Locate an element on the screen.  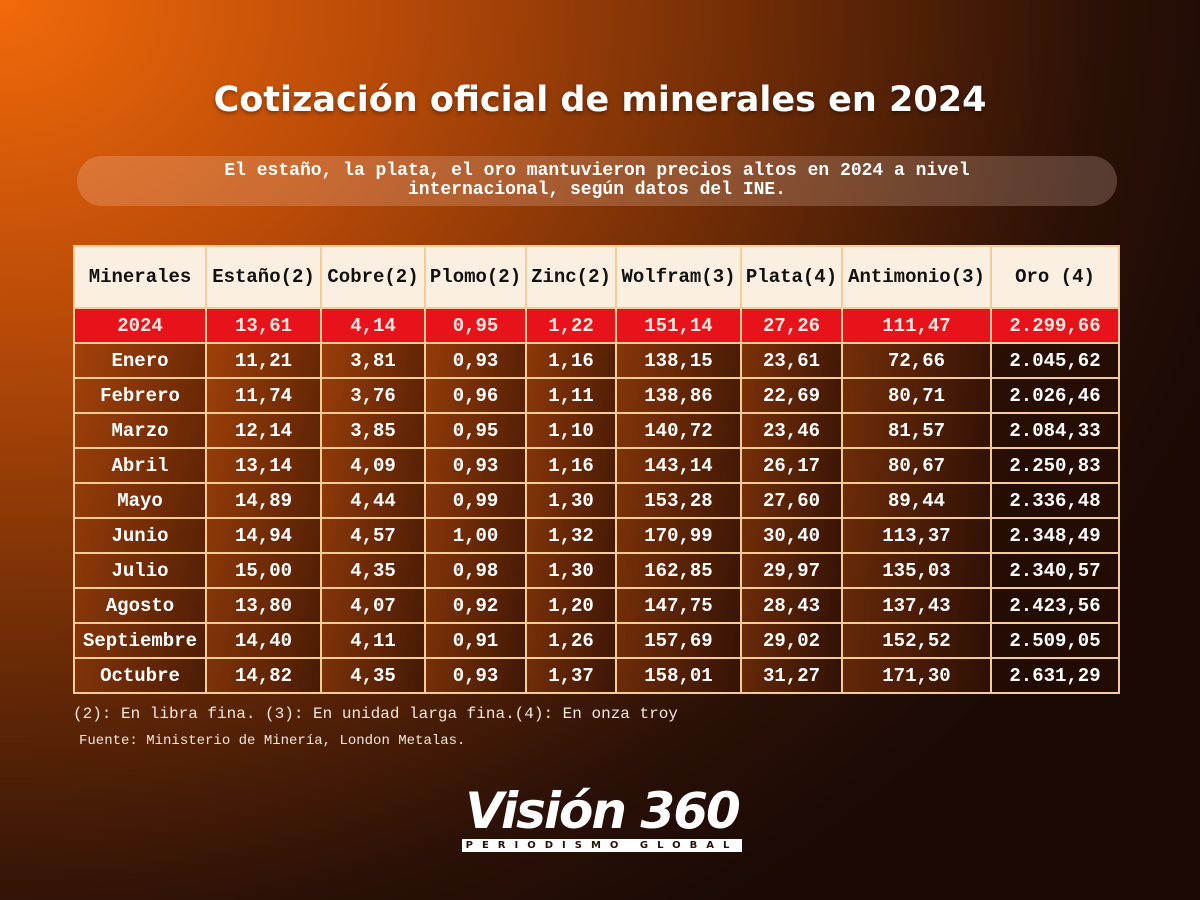
table-cell: 140,72 is located at coordinates (678, 430).